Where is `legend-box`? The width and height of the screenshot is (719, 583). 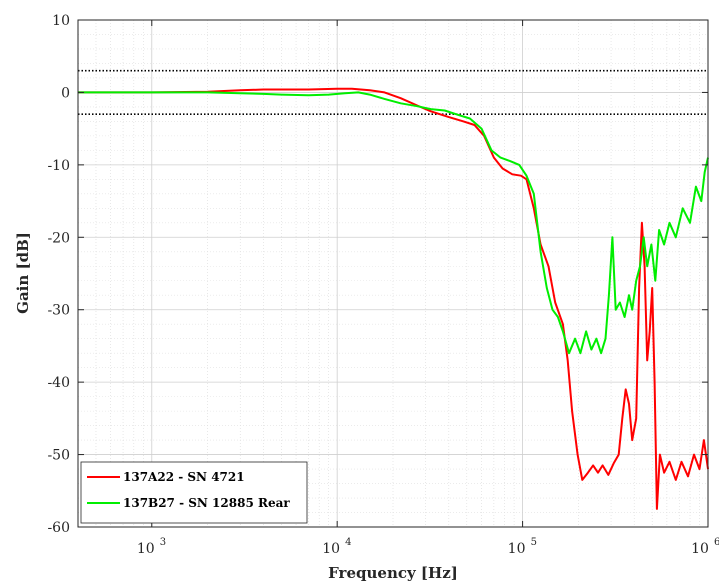 legend-box is located at coordinates (194, 492).